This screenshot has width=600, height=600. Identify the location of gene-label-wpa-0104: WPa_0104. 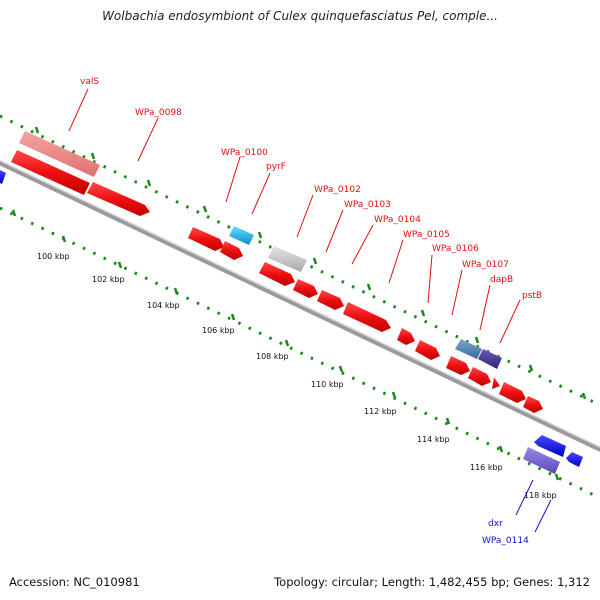
(397, 220).